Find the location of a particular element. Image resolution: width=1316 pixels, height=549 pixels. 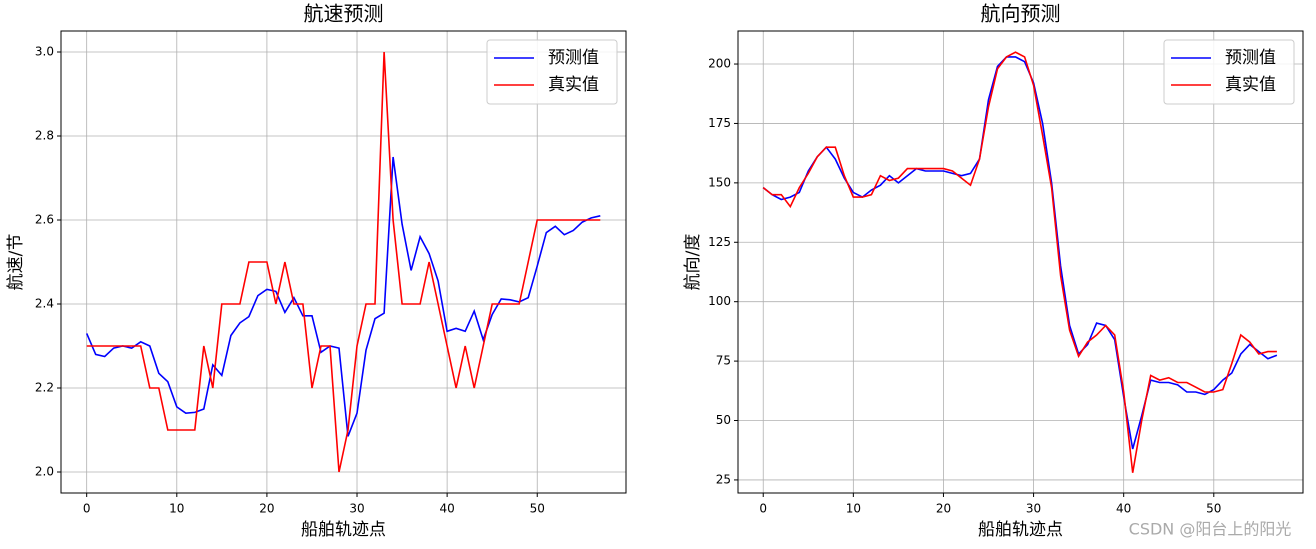

y-tick-label: 100 is located at coordinates (719, 301).